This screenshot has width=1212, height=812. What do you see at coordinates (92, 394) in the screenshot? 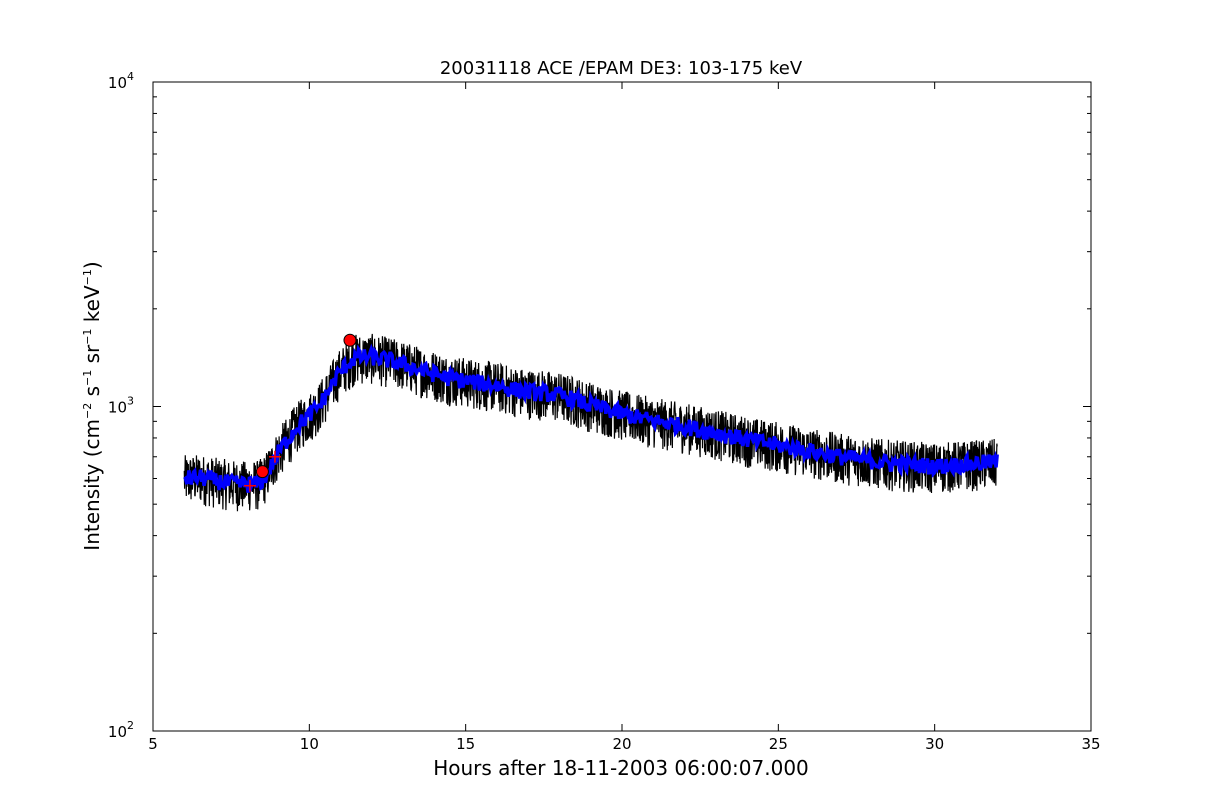
I see `y-label-mid1: s` at bounding box center [92, 394].